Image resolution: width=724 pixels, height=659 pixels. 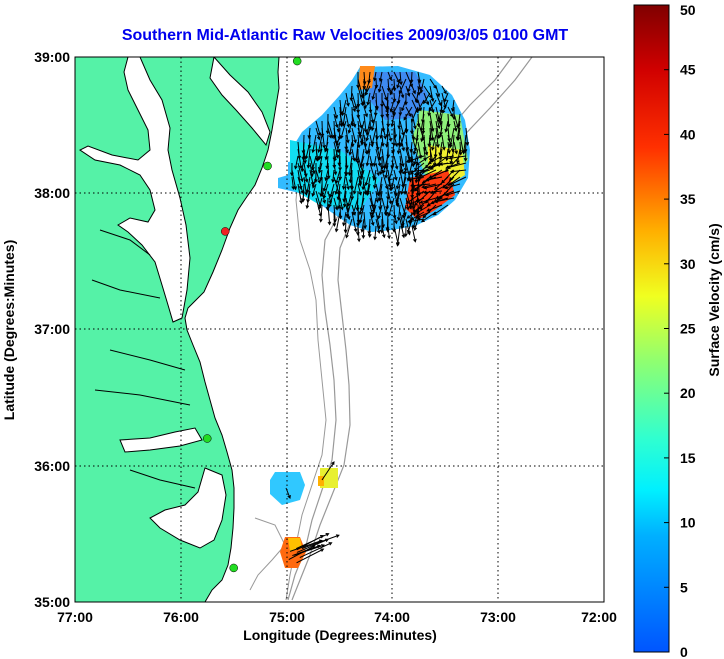 I want to click on colorbar-tick-label: 30, so click(x=688, y=264).